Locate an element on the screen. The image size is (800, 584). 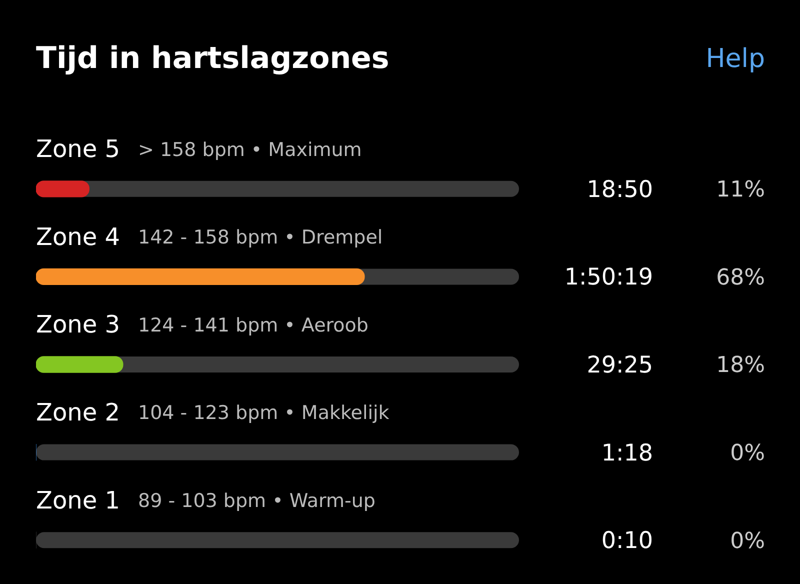
text: 29:25 is located at coordinates (619, 365).